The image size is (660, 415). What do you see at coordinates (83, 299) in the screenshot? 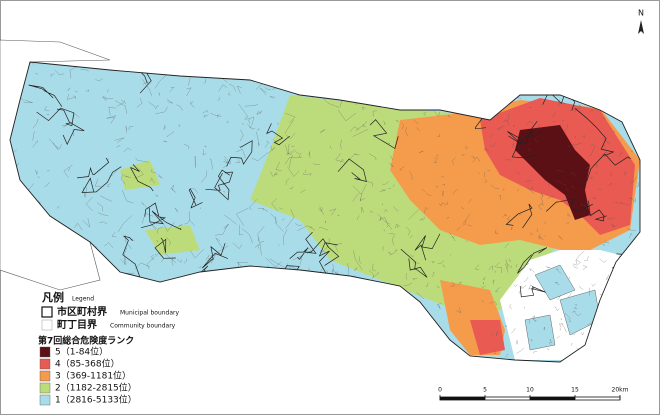
I see `legend-subtitle: Legend` at bounding box center [83, 299].